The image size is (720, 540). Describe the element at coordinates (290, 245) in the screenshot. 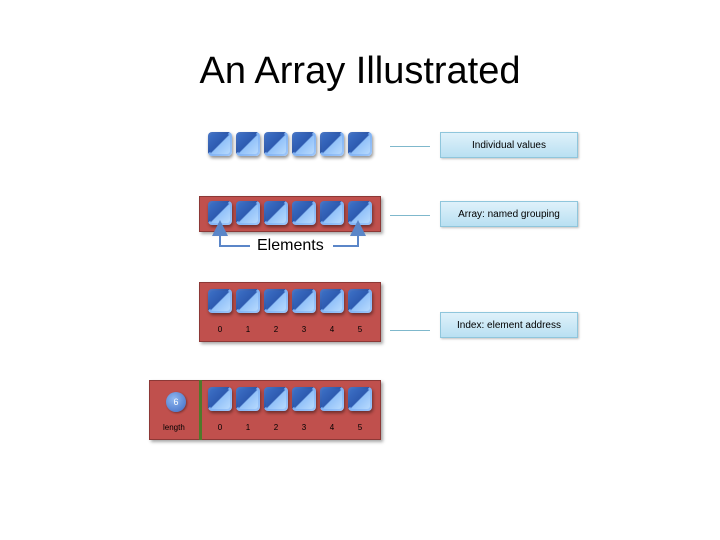

I see `elements-label: Elements` at that location.